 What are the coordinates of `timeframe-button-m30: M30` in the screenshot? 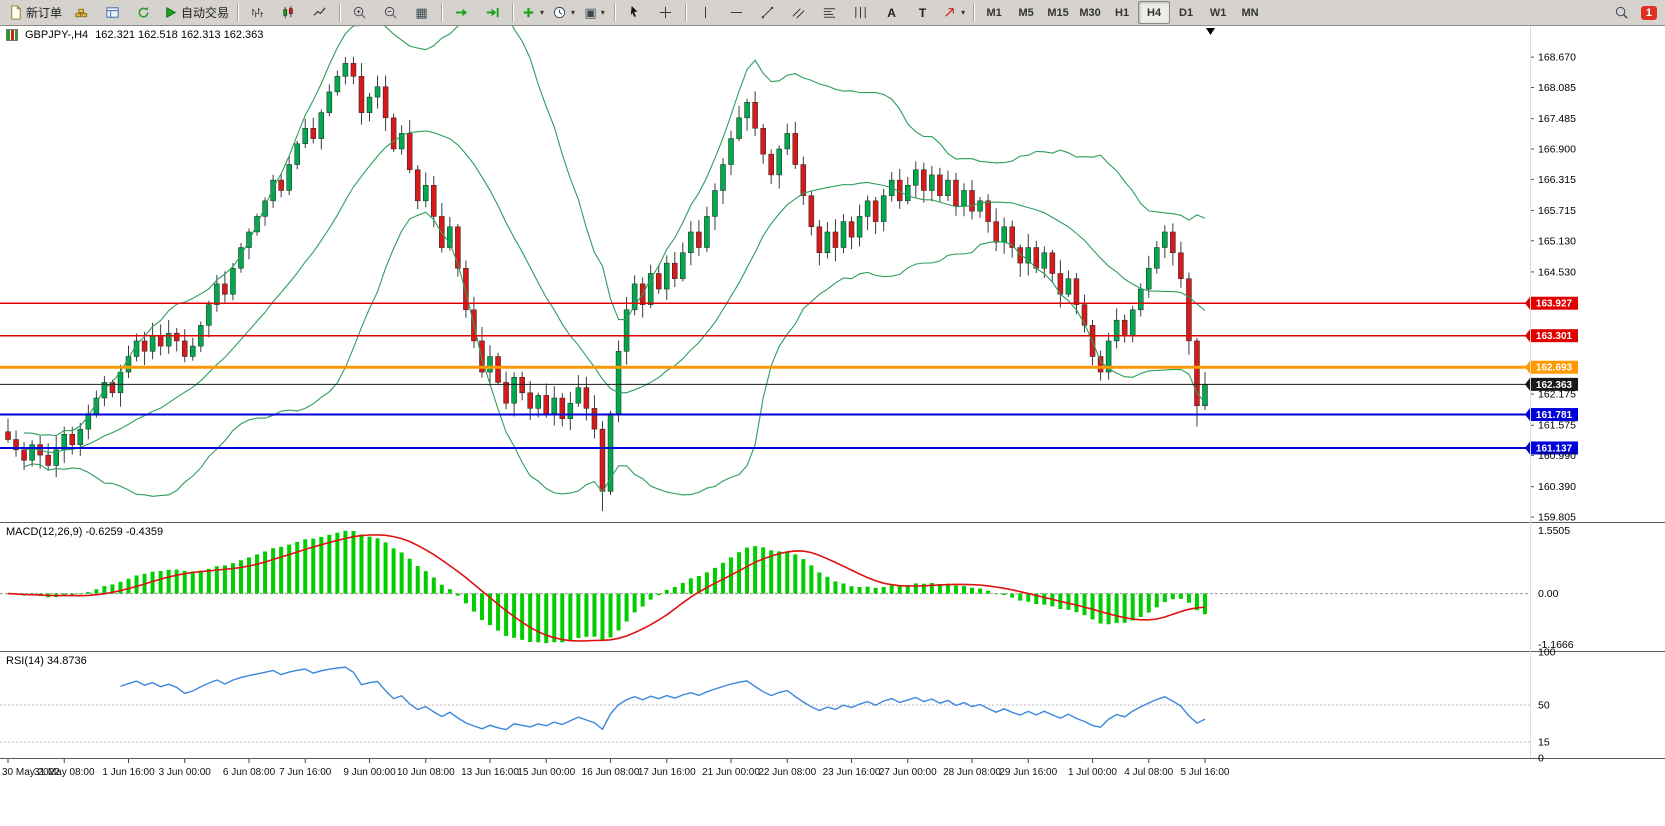 It's located at (1090, 12).